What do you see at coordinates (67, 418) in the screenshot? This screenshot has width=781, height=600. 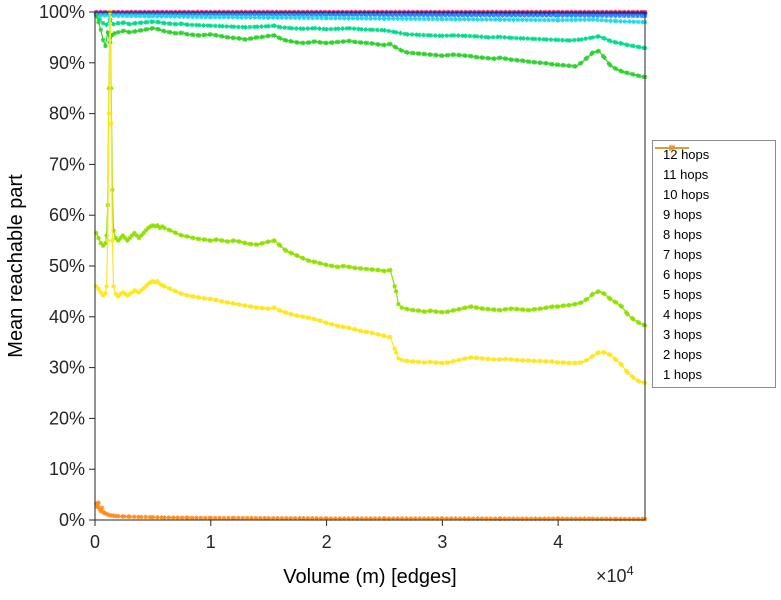 I see `y-tick-label: 20%` at bounding box center [67, 418].